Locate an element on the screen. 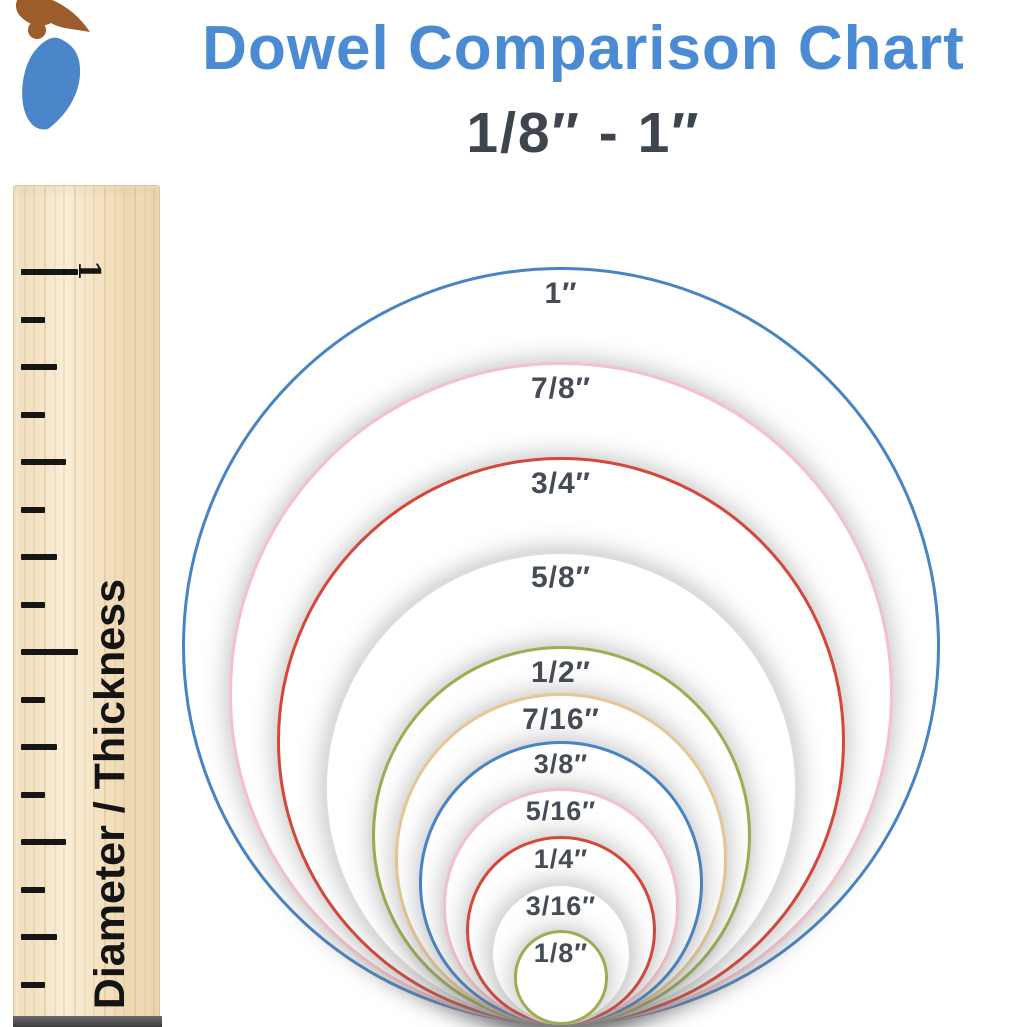 Image resolution: width=1027 pixels, height=1027 pixels. dowel-size-label-1in: 1″ is located at coordinates (561, 293).